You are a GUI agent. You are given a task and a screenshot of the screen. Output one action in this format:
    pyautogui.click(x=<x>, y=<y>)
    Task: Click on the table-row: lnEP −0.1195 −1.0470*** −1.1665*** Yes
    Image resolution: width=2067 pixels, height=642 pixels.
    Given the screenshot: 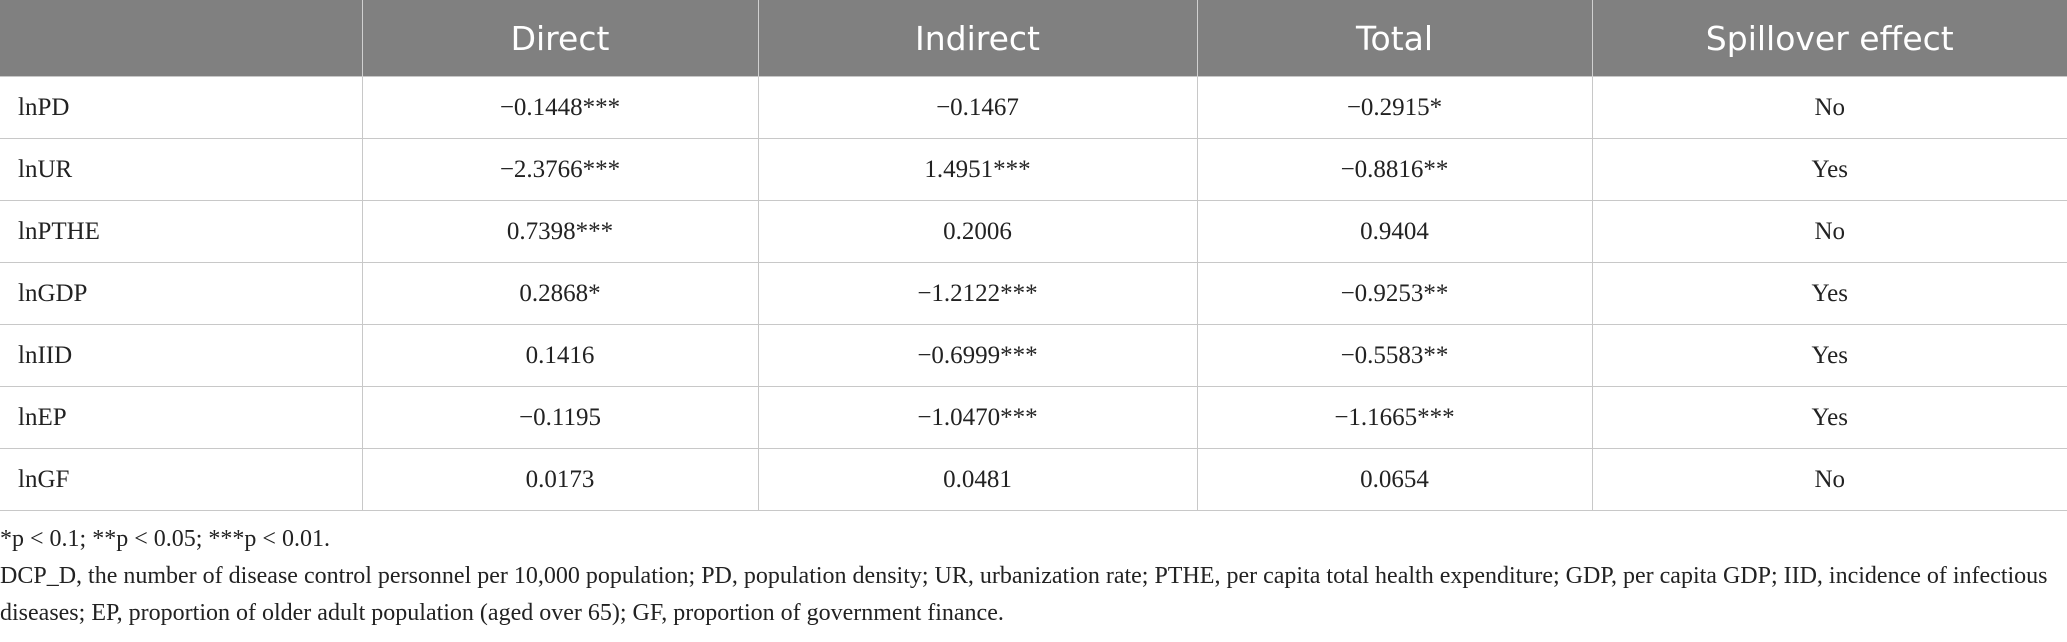 What is the action you would take?
    pyautogui.click(x=1033, y=417)
    